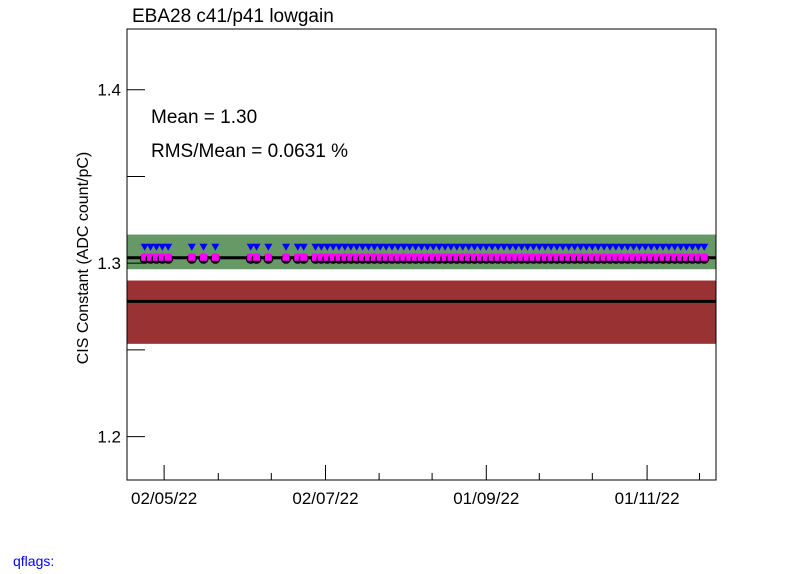 The height and width of the screenshot is (574, 796). Describe the element at coordinates (325, 498) in the screenshot. I see `x-tick-label: 02/07/22` at that location.